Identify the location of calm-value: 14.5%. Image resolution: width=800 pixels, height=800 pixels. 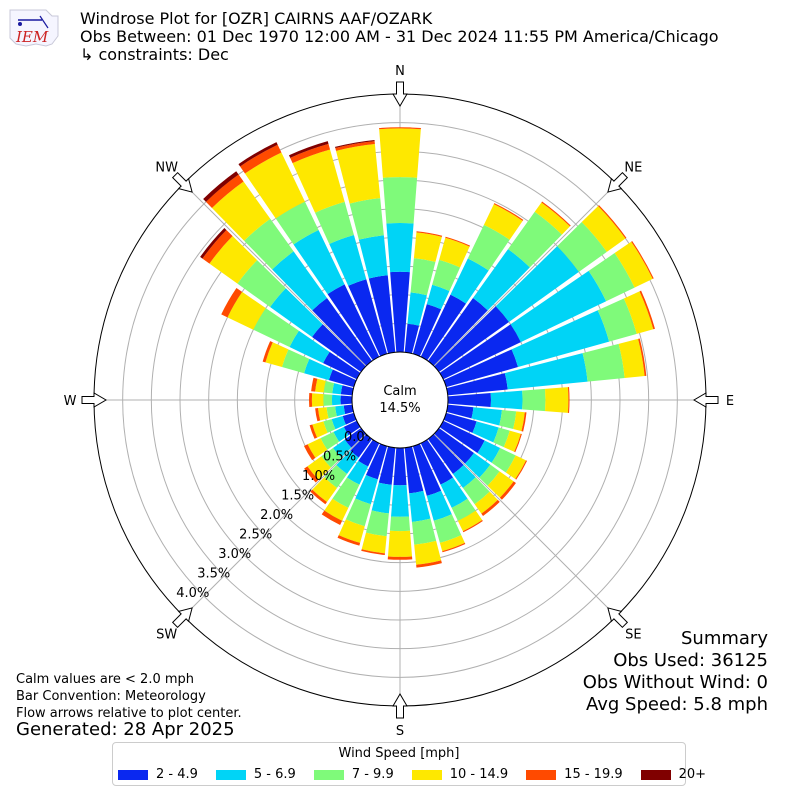
(399, 408).